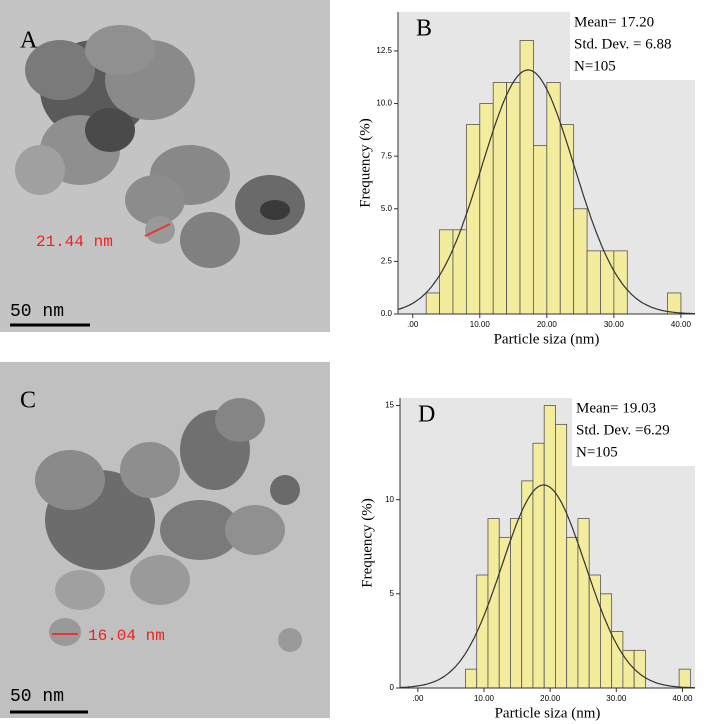 The height and width of the screenshot is (724, 708). I want to click on stat-label: Mean= 19.03, so click(616, 408).